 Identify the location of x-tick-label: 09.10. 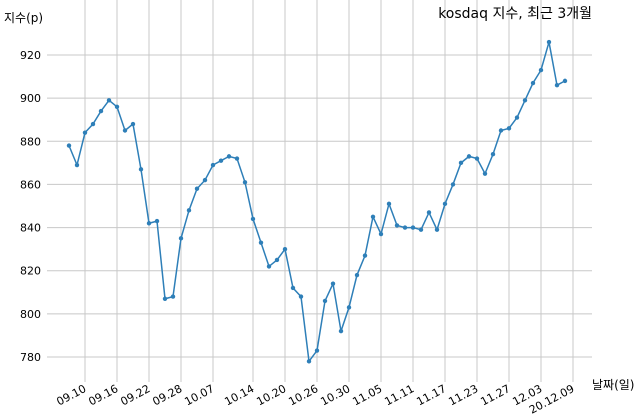
(71, 395).